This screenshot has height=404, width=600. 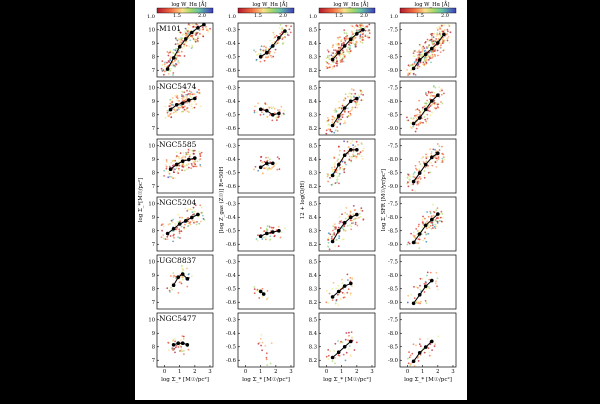 I want to click on panel-frame, so click(x=428, y=340).